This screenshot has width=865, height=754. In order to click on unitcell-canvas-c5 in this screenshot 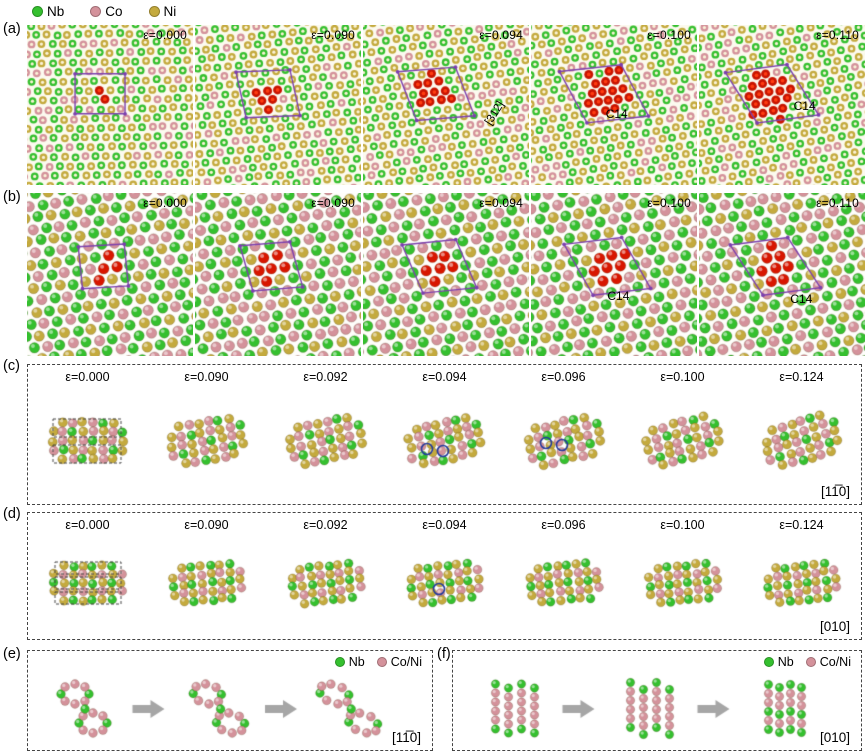, I will do `click(563, 441)`.